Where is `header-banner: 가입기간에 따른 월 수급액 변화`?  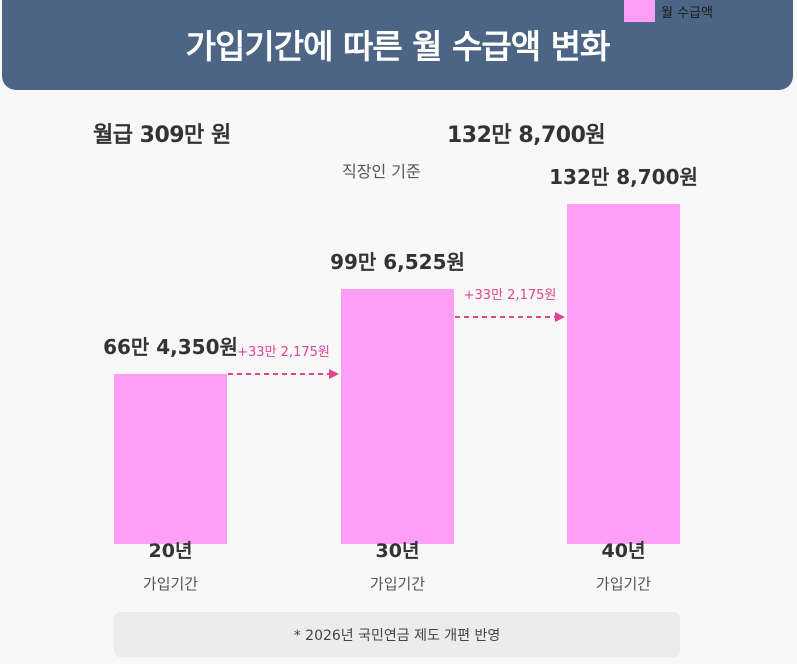
header-banner: 가입기간에 따른 월 수급액 변화 is located at coordinates (397, 45).